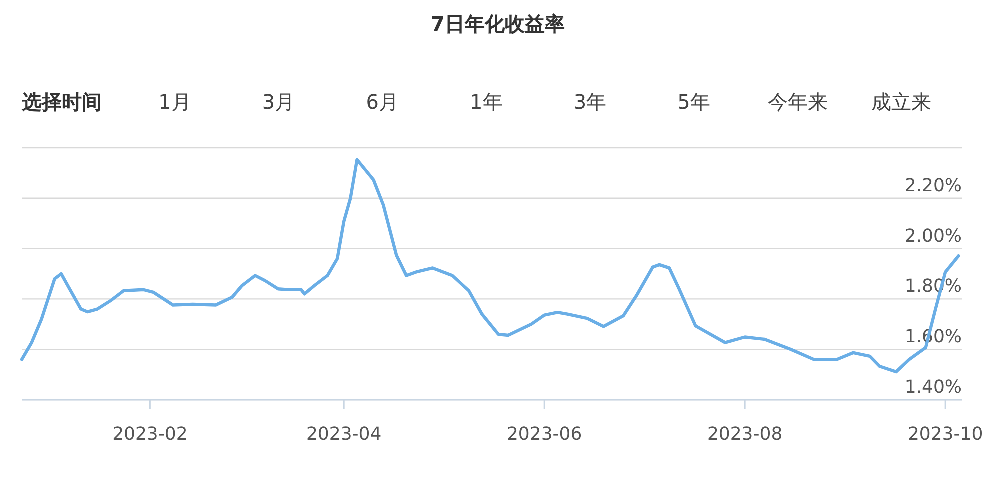  I want to click on text: 1年, so click(486, 102).